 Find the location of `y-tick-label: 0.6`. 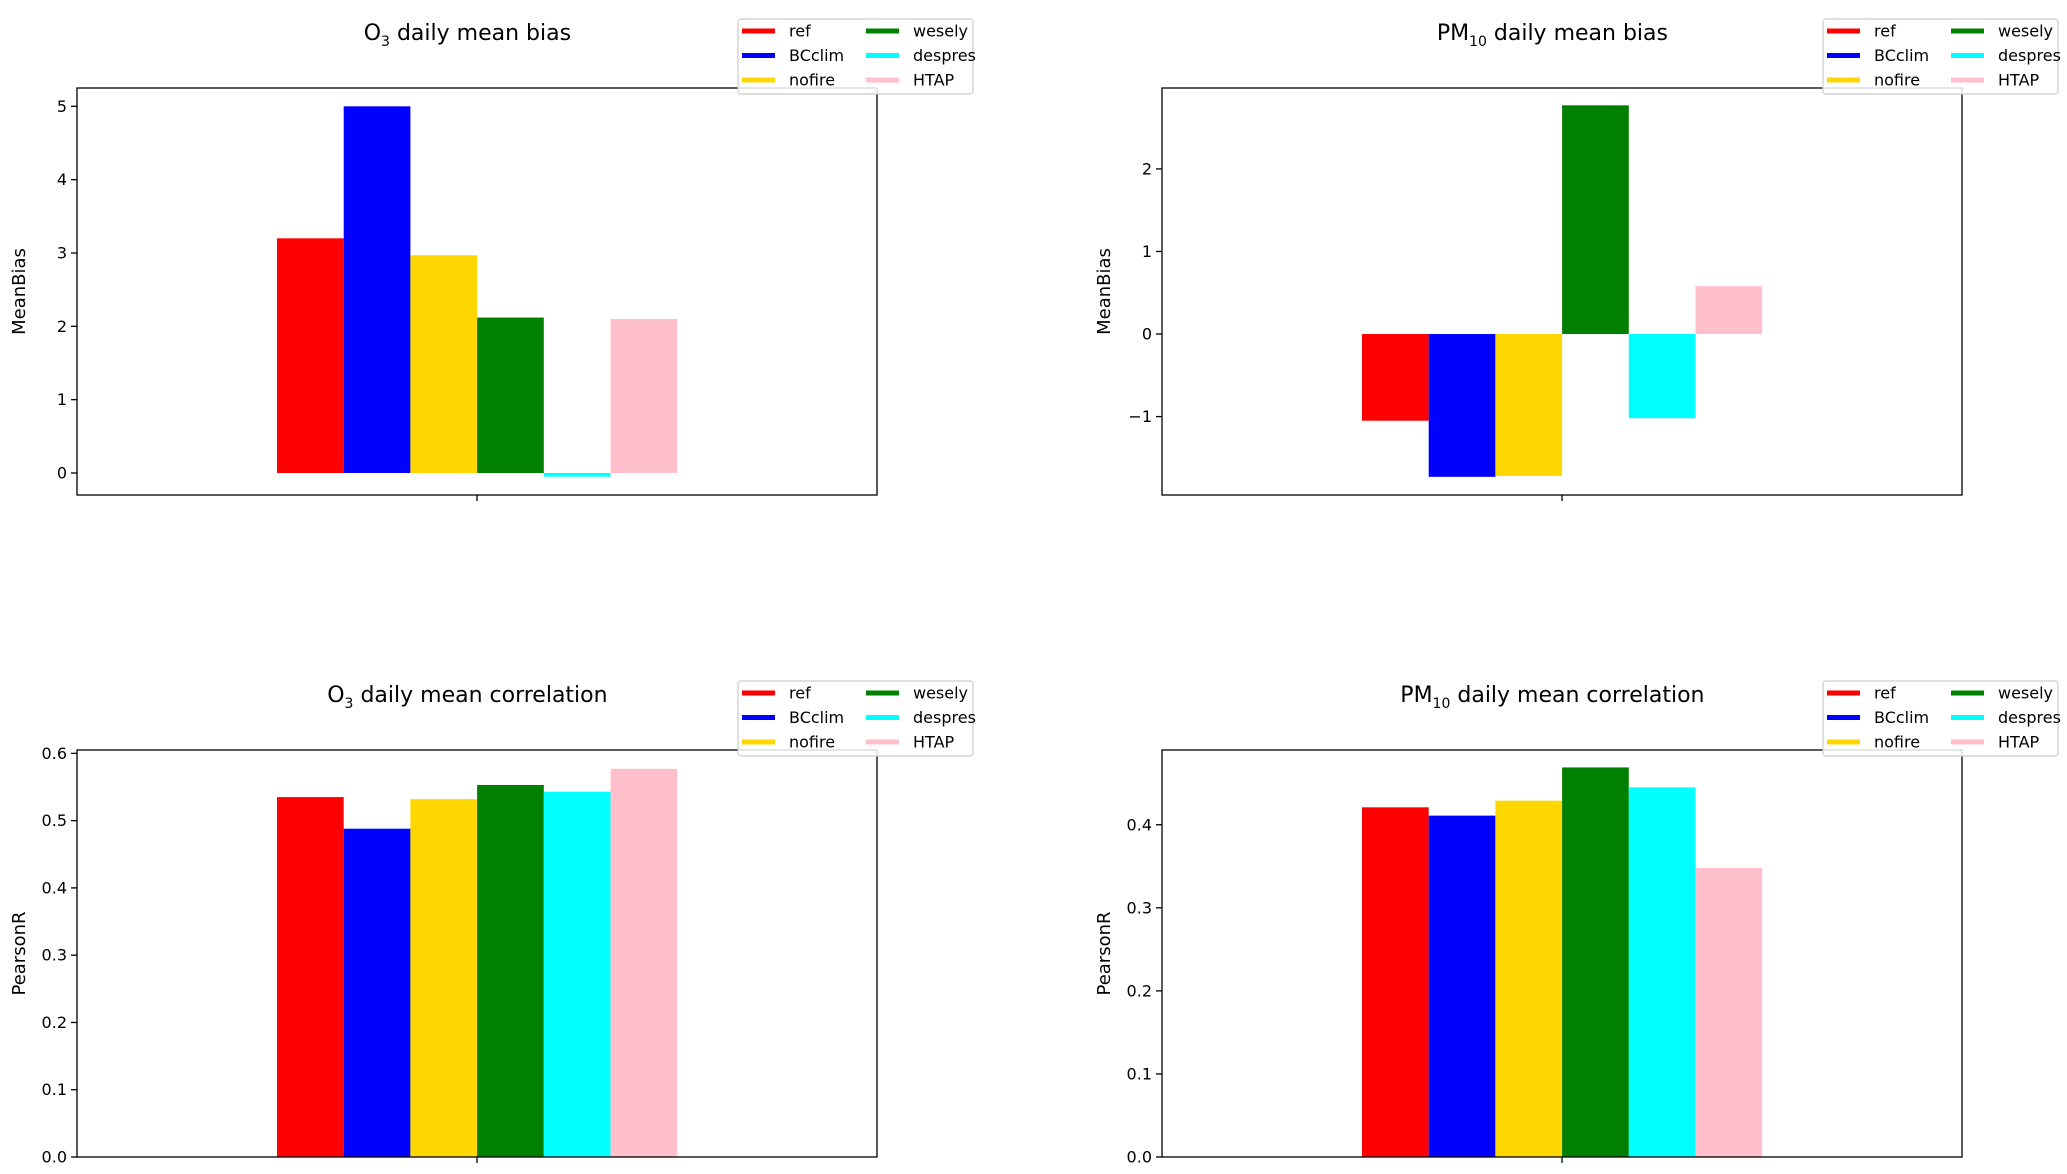

y-tick-label: 0.6 is located at coordinates (54, 753).